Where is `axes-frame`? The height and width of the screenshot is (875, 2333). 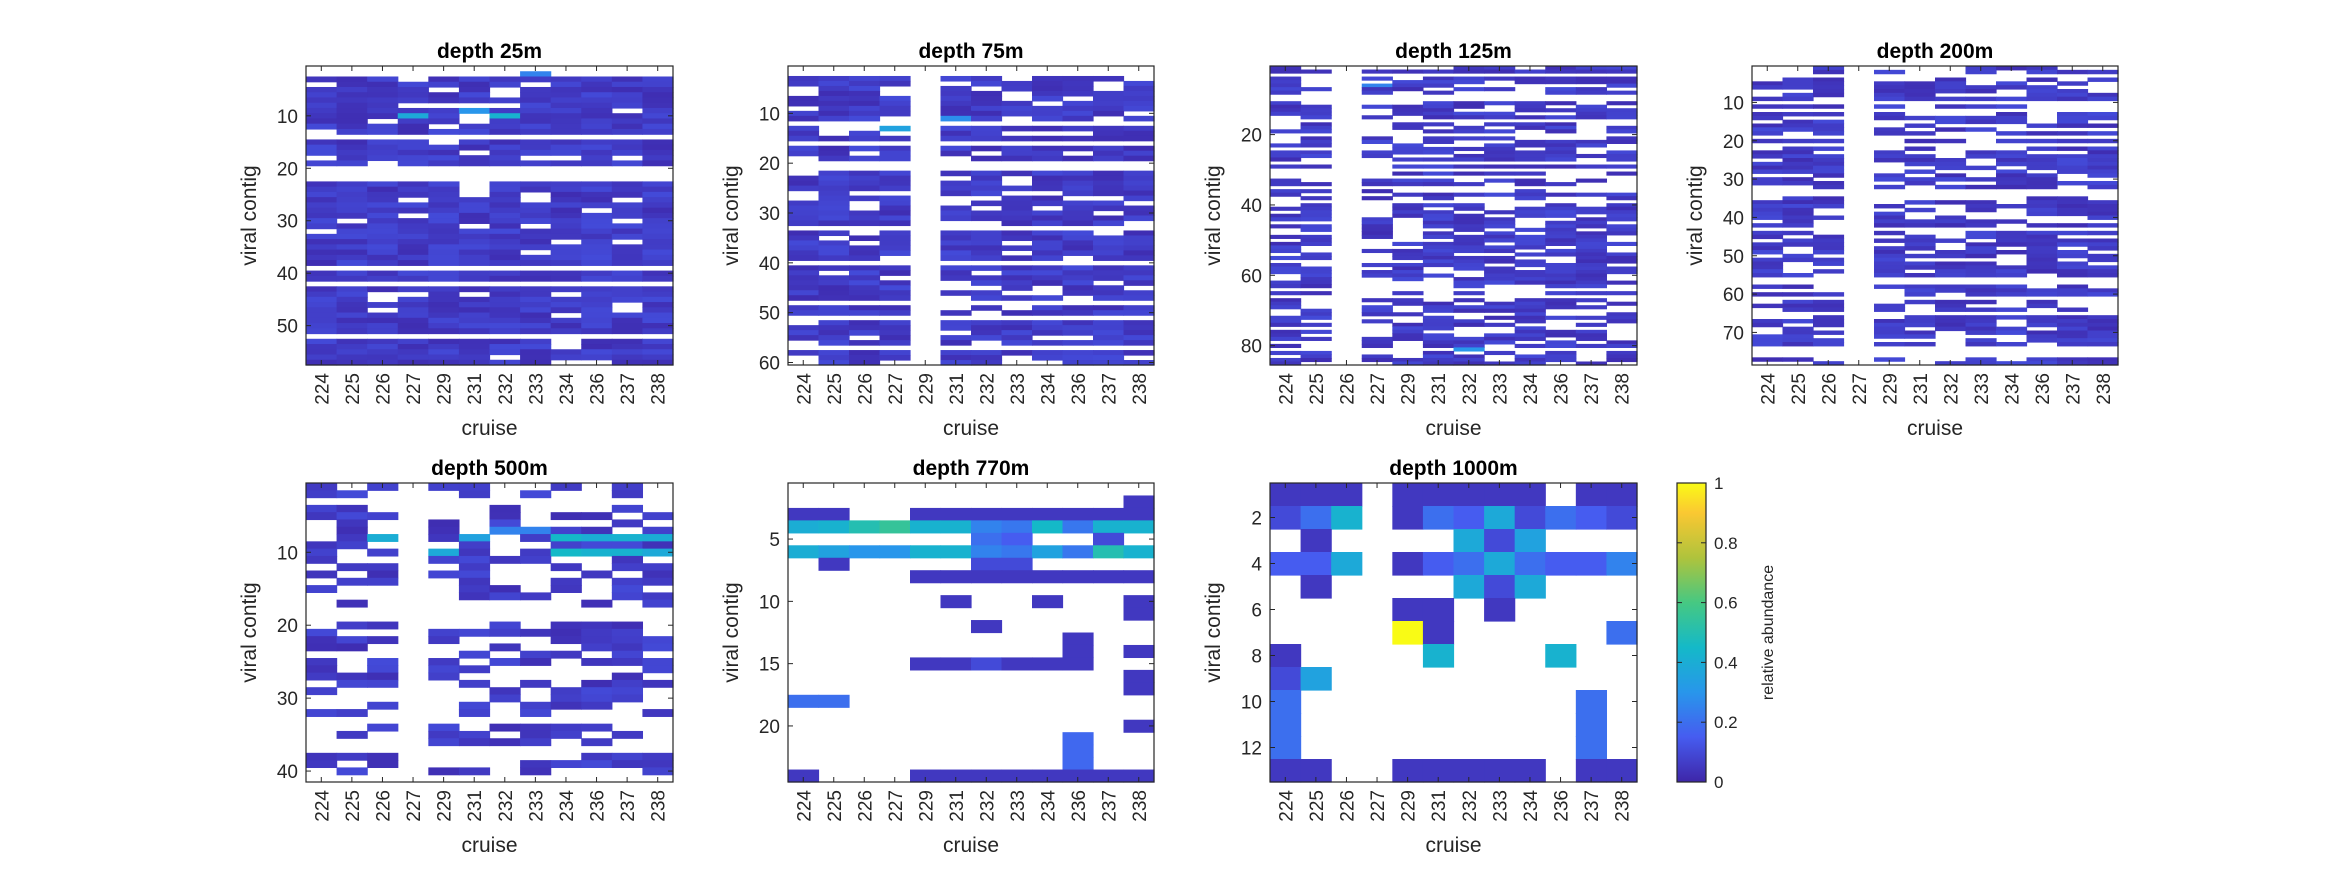
axes-frame is located at coordinates (489, 632).